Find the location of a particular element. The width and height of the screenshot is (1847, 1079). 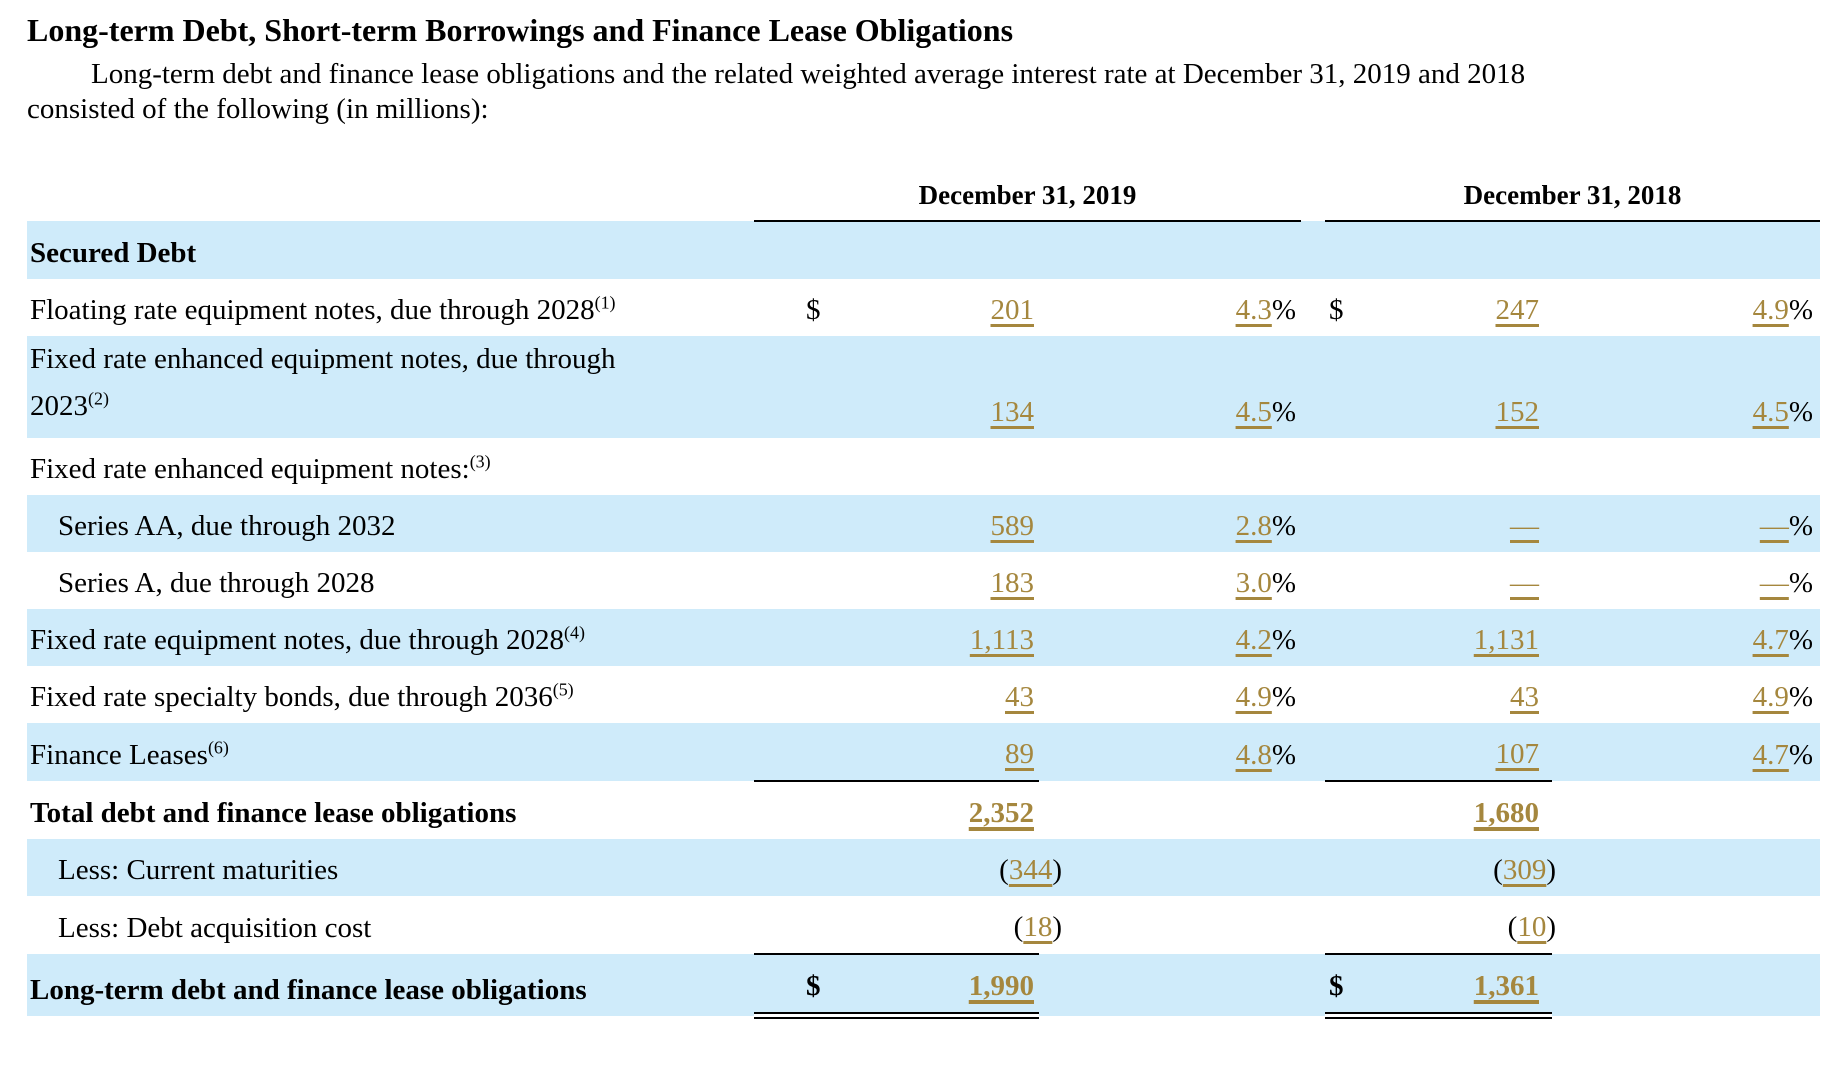

value-link: 1,680 is located at coordinates (1506, 813).